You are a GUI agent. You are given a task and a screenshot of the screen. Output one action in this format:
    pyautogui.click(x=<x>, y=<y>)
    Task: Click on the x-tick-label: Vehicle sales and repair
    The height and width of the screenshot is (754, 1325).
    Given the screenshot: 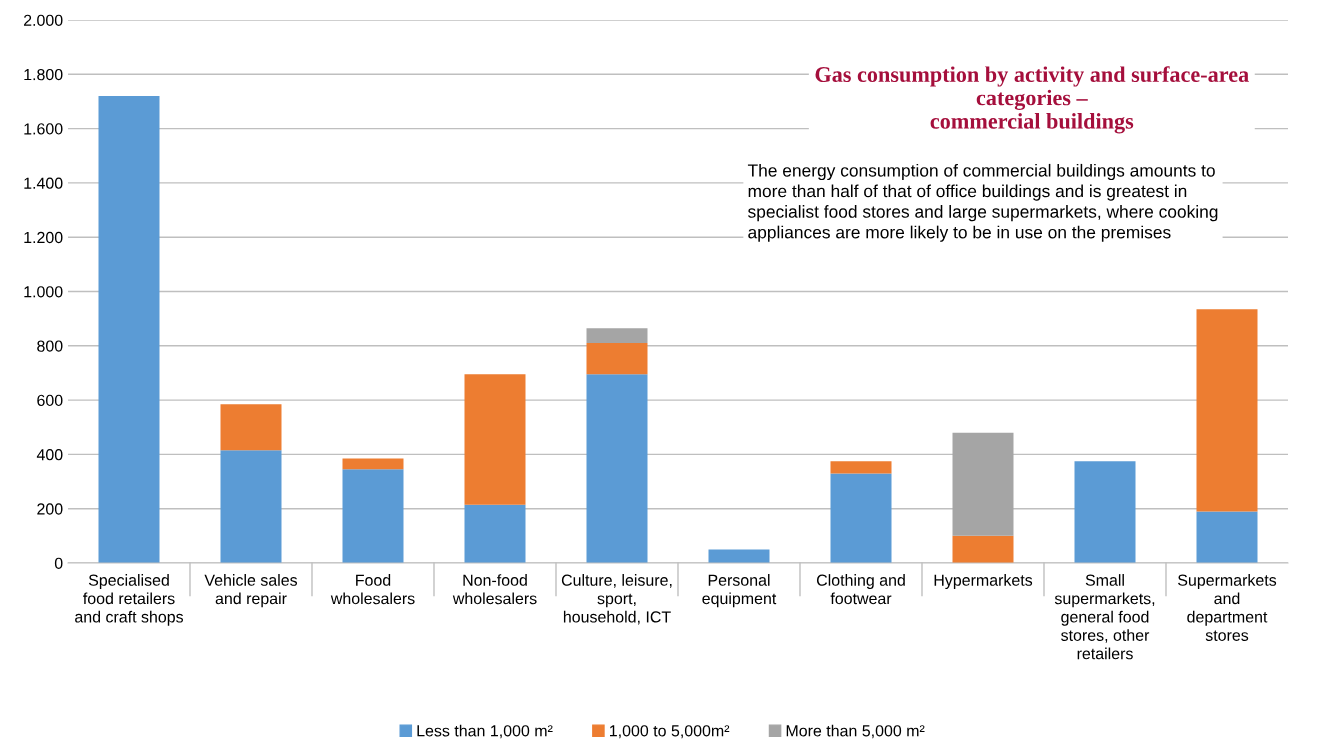 What is the action you would take?
    pyautogui.click(x=251, y=591)
    